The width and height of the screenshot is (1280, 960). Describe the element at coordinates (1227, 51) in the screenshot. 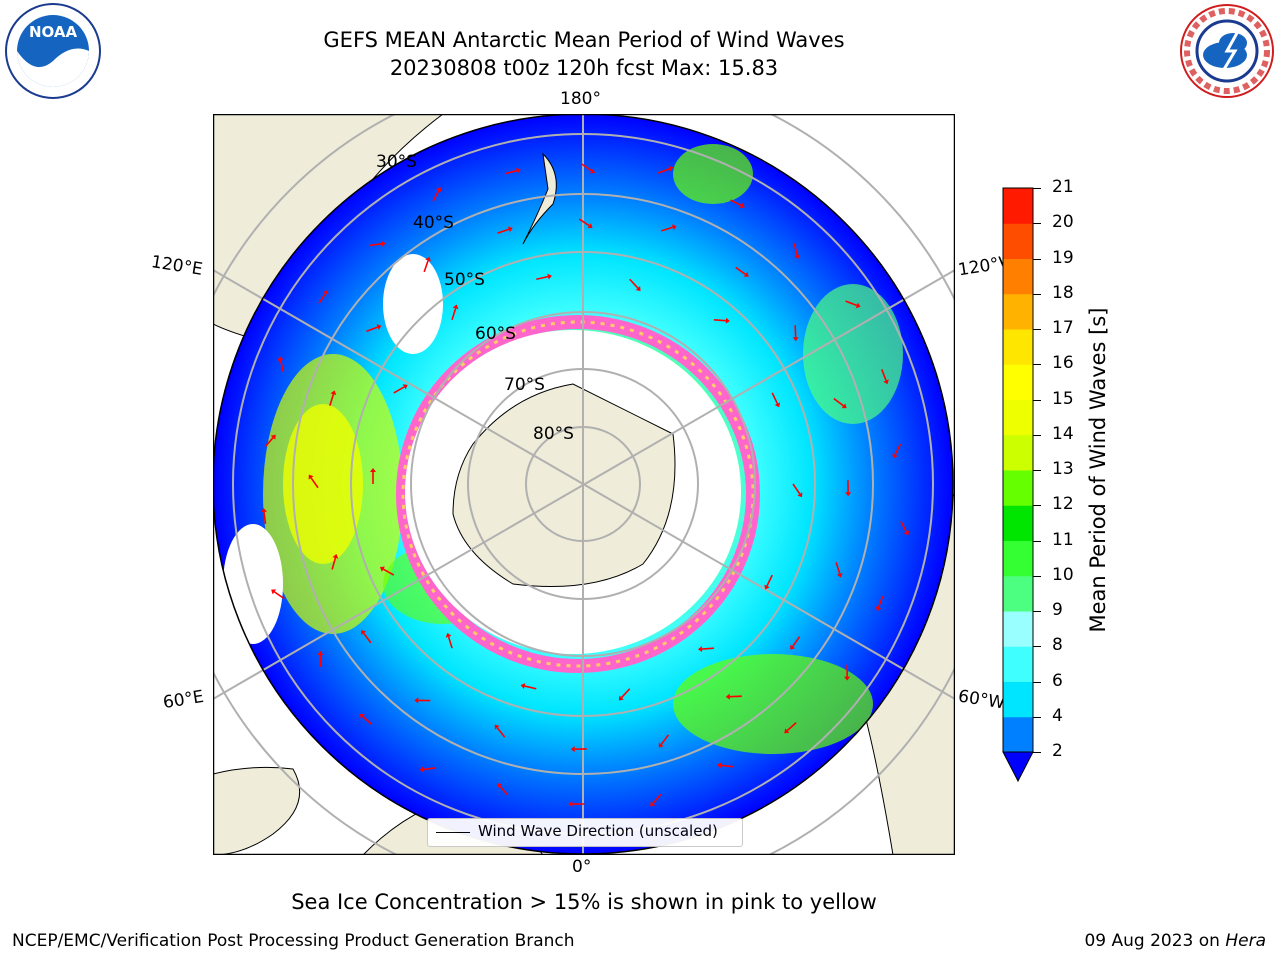

I see `nws-logo` at that location.